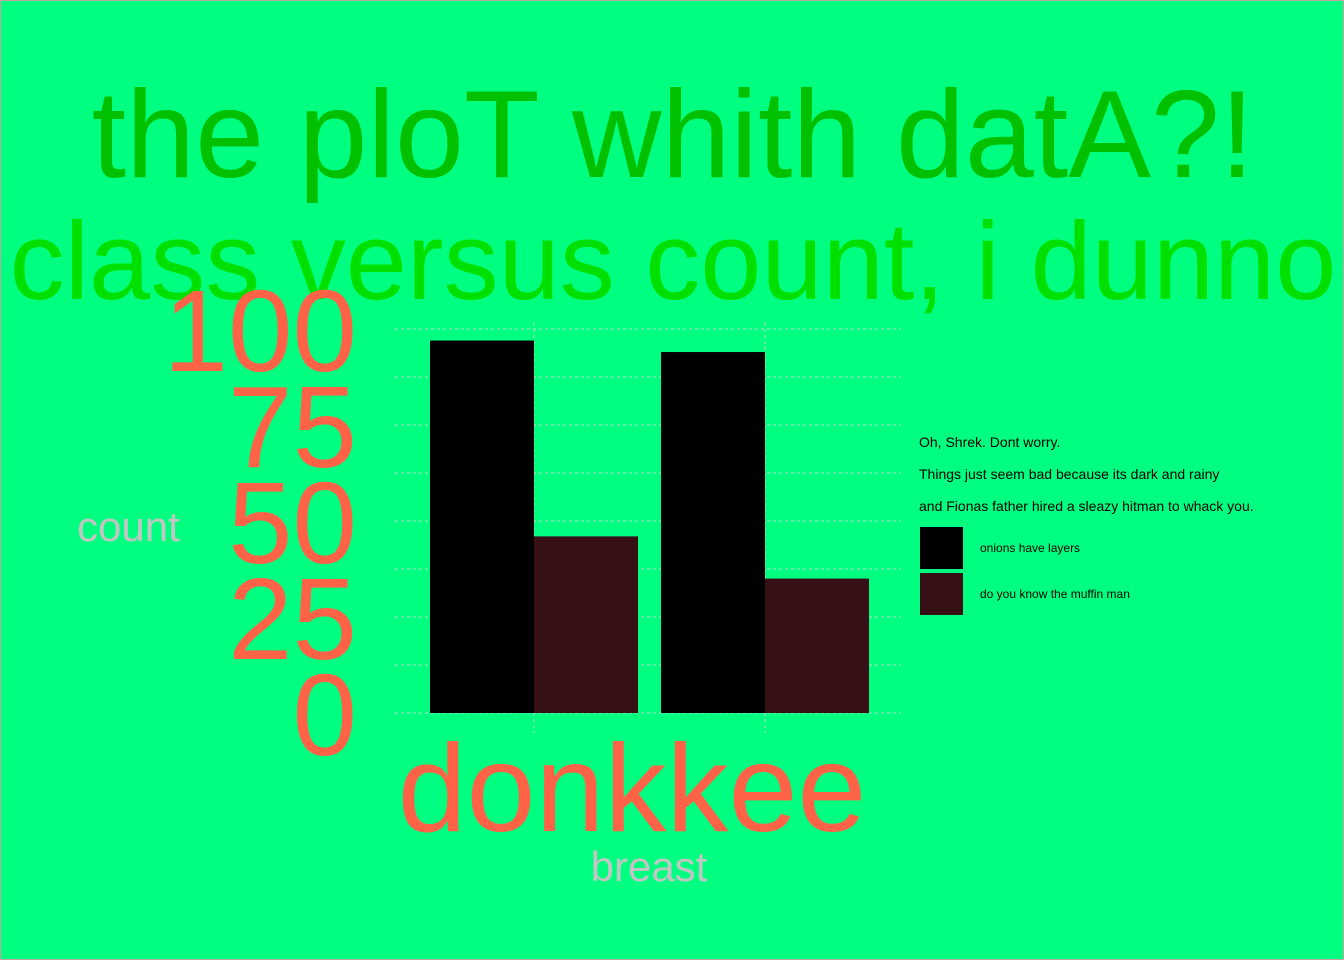  I want to click on chart-subtitle: class versus count, i dunno, so click(673, 261).